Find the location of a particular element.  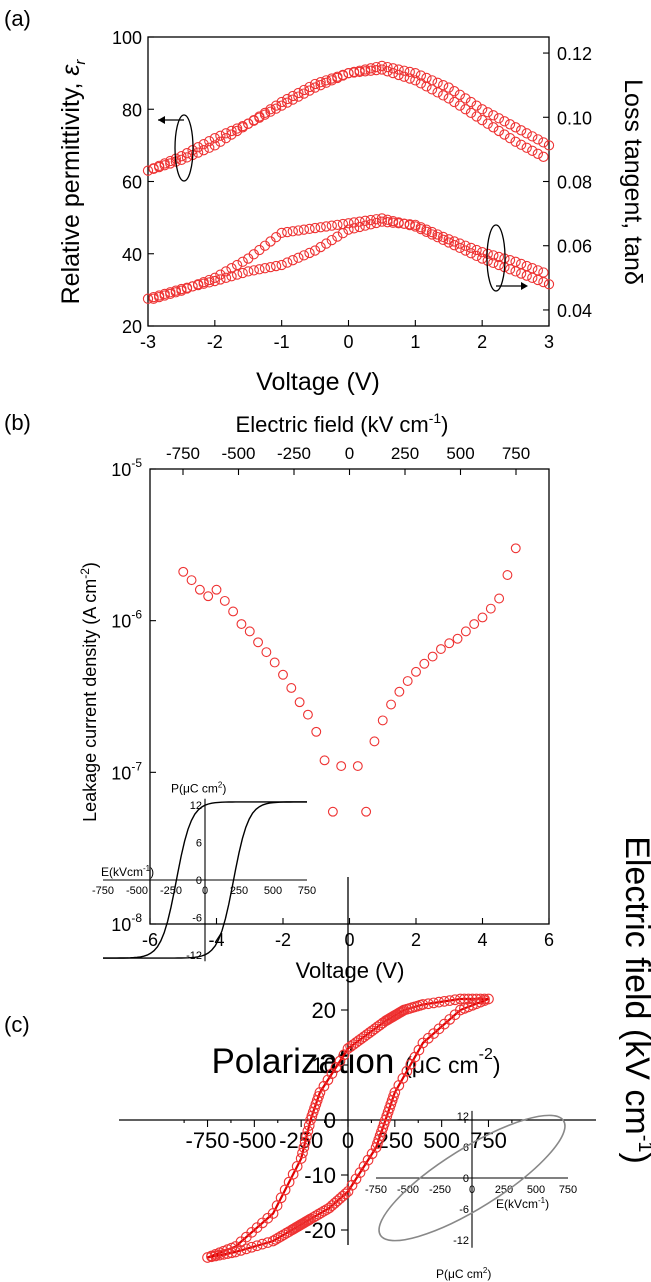

panel-c-label: (c) is located at coordinates (17, 1024).